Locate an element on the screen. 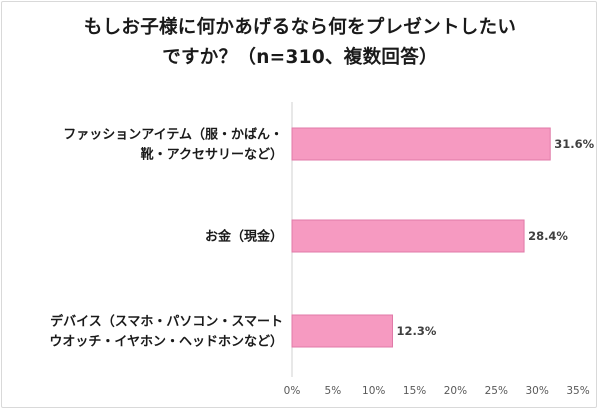 Image resolution: width=600 pixels, height=411 pixels. category-label-3-line-2: ウオッチ・イヤホン・ヘッドホンなど） is located at coordinates (166, 342).